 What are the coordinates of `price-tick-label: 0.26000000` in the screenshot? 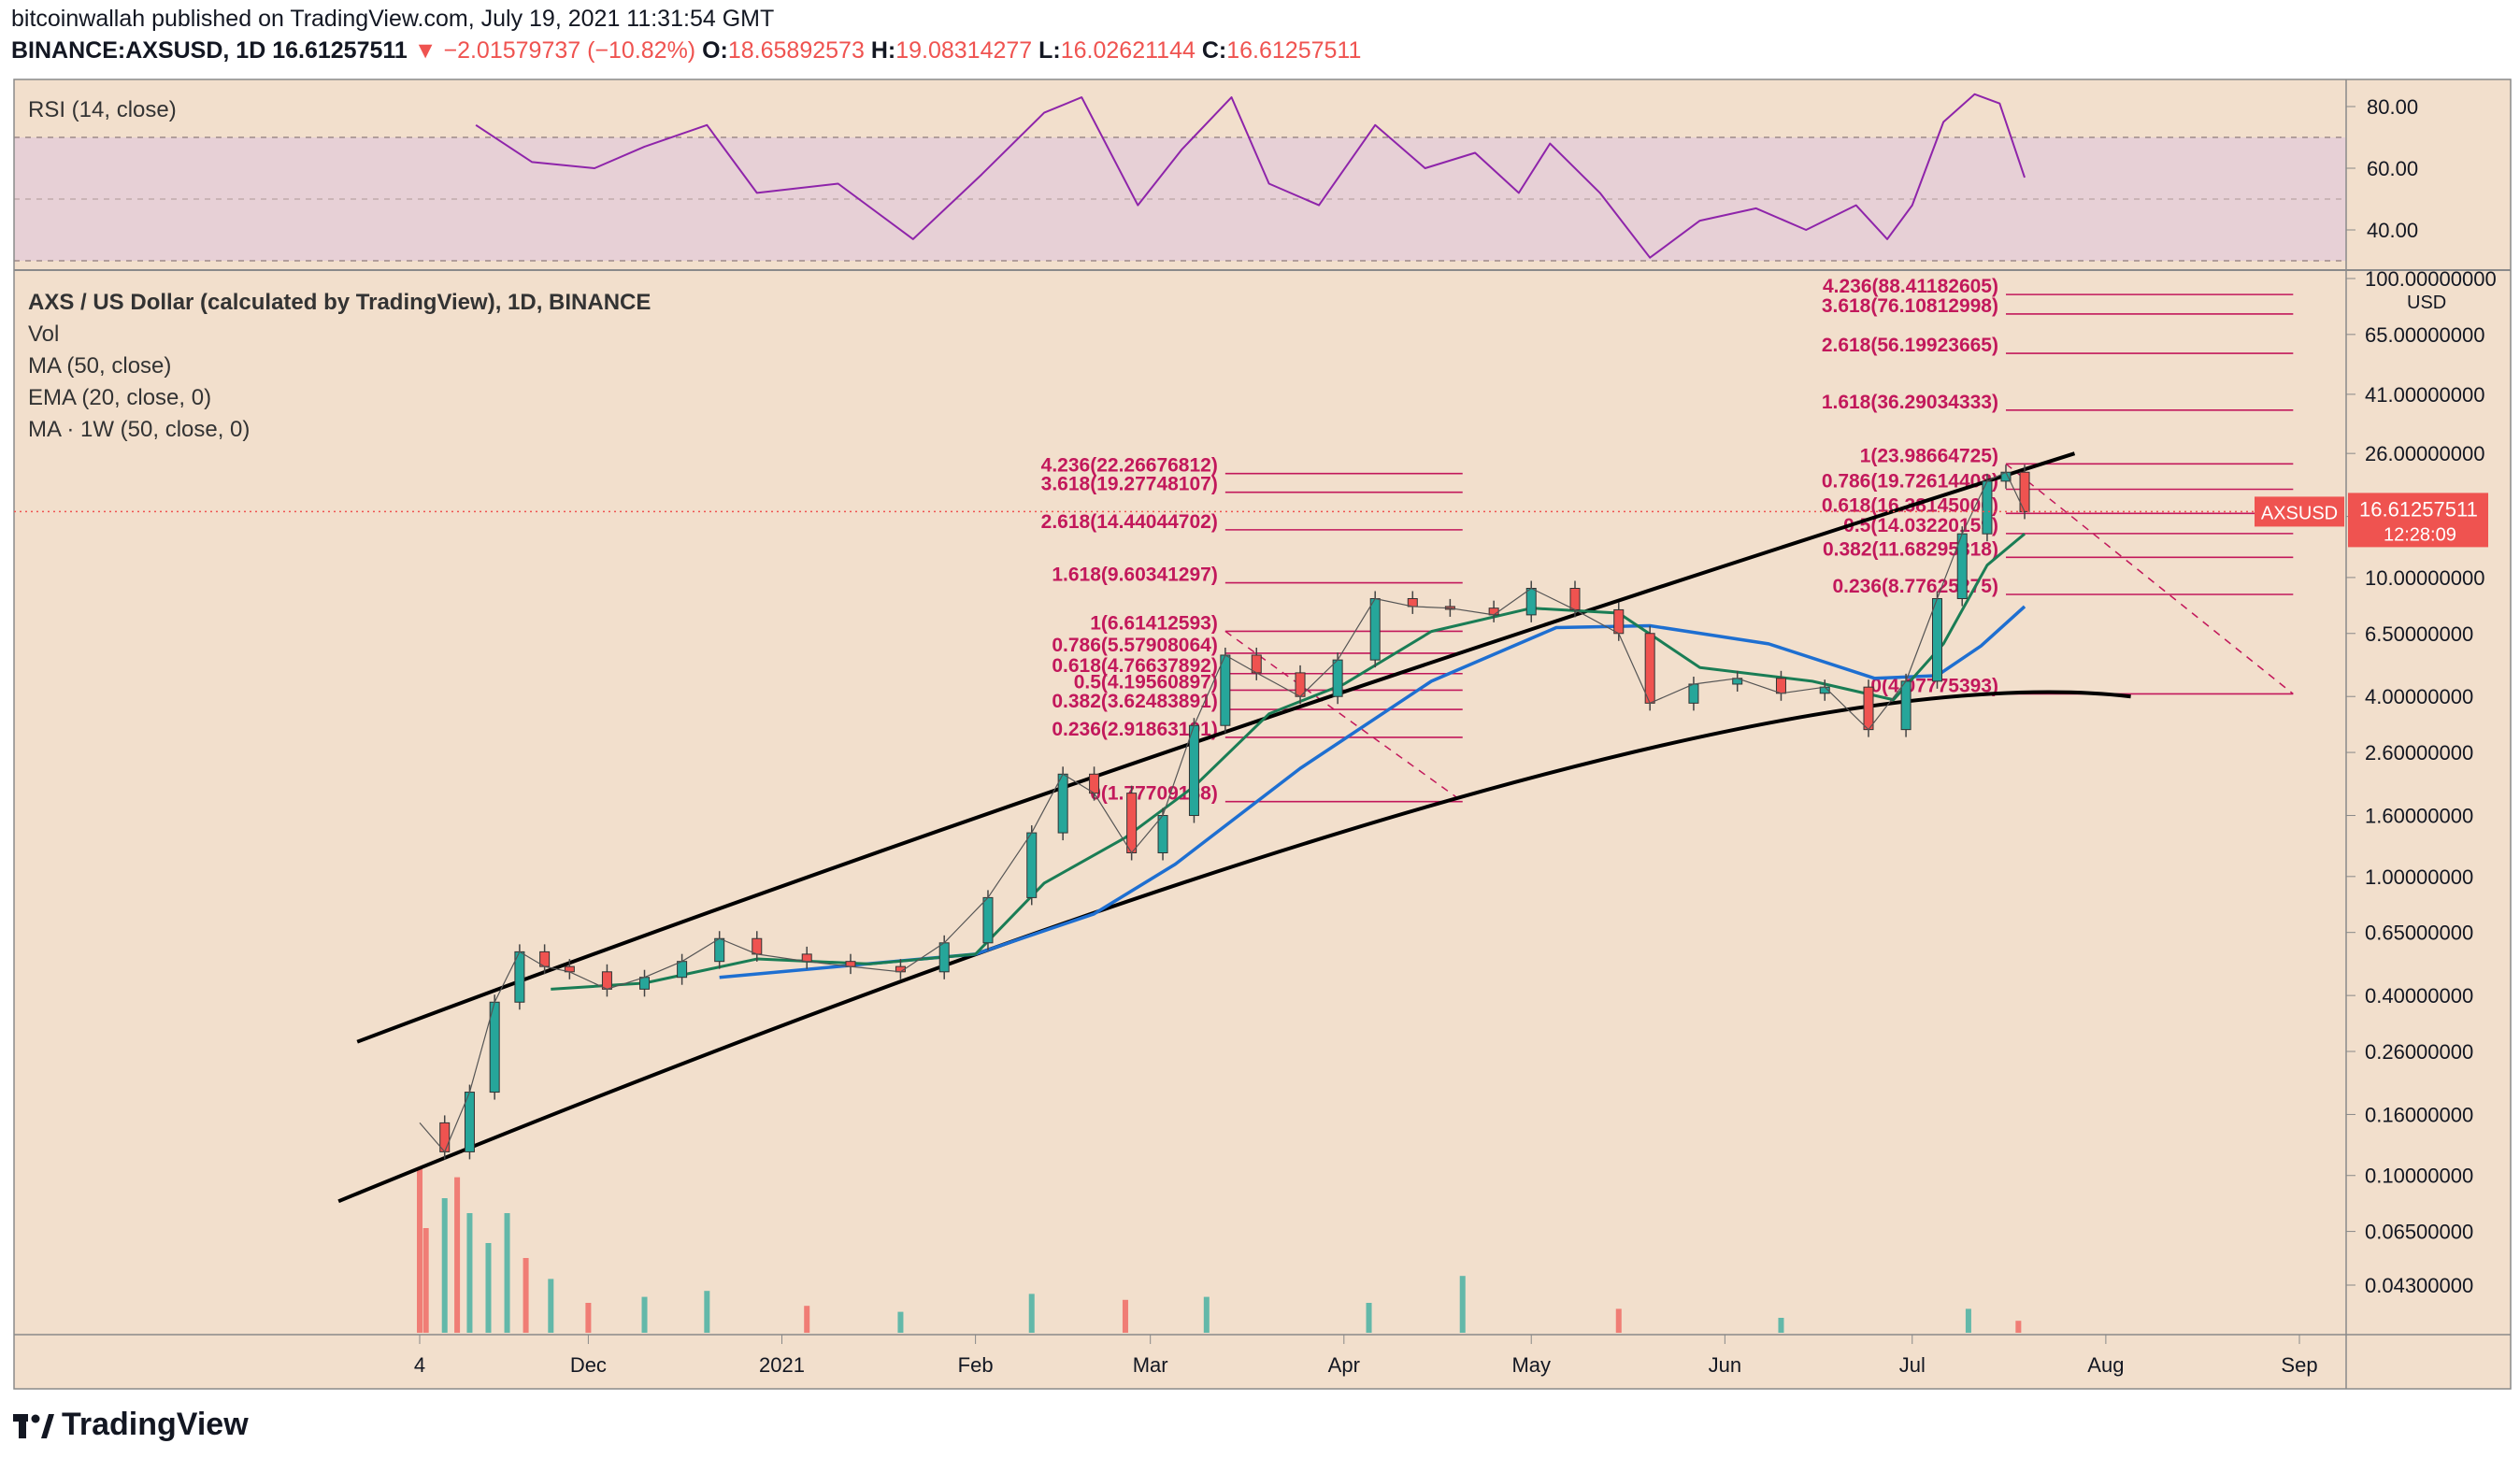 It's located at (2419, 1052).